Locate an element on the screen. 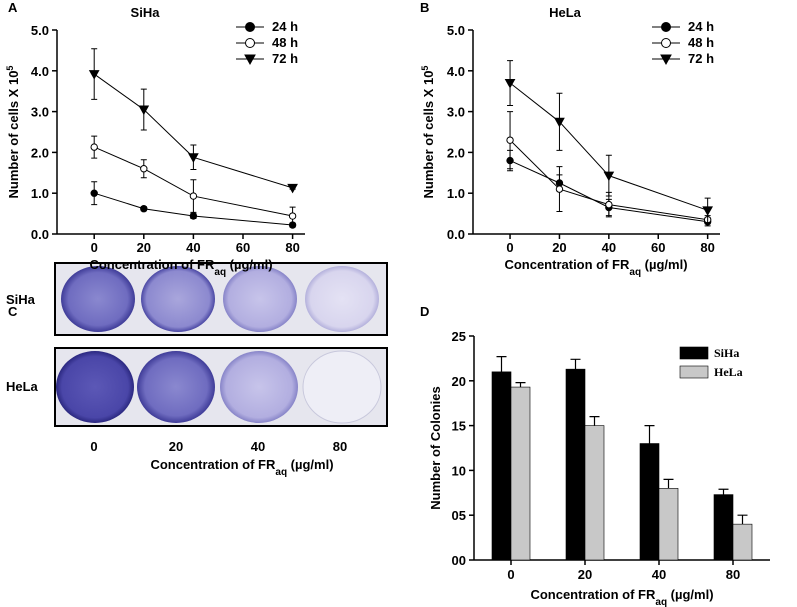 The width and height of the screenshot is (797, 607). y-tick-label: 0.0 is located at coordinates (40, 234).